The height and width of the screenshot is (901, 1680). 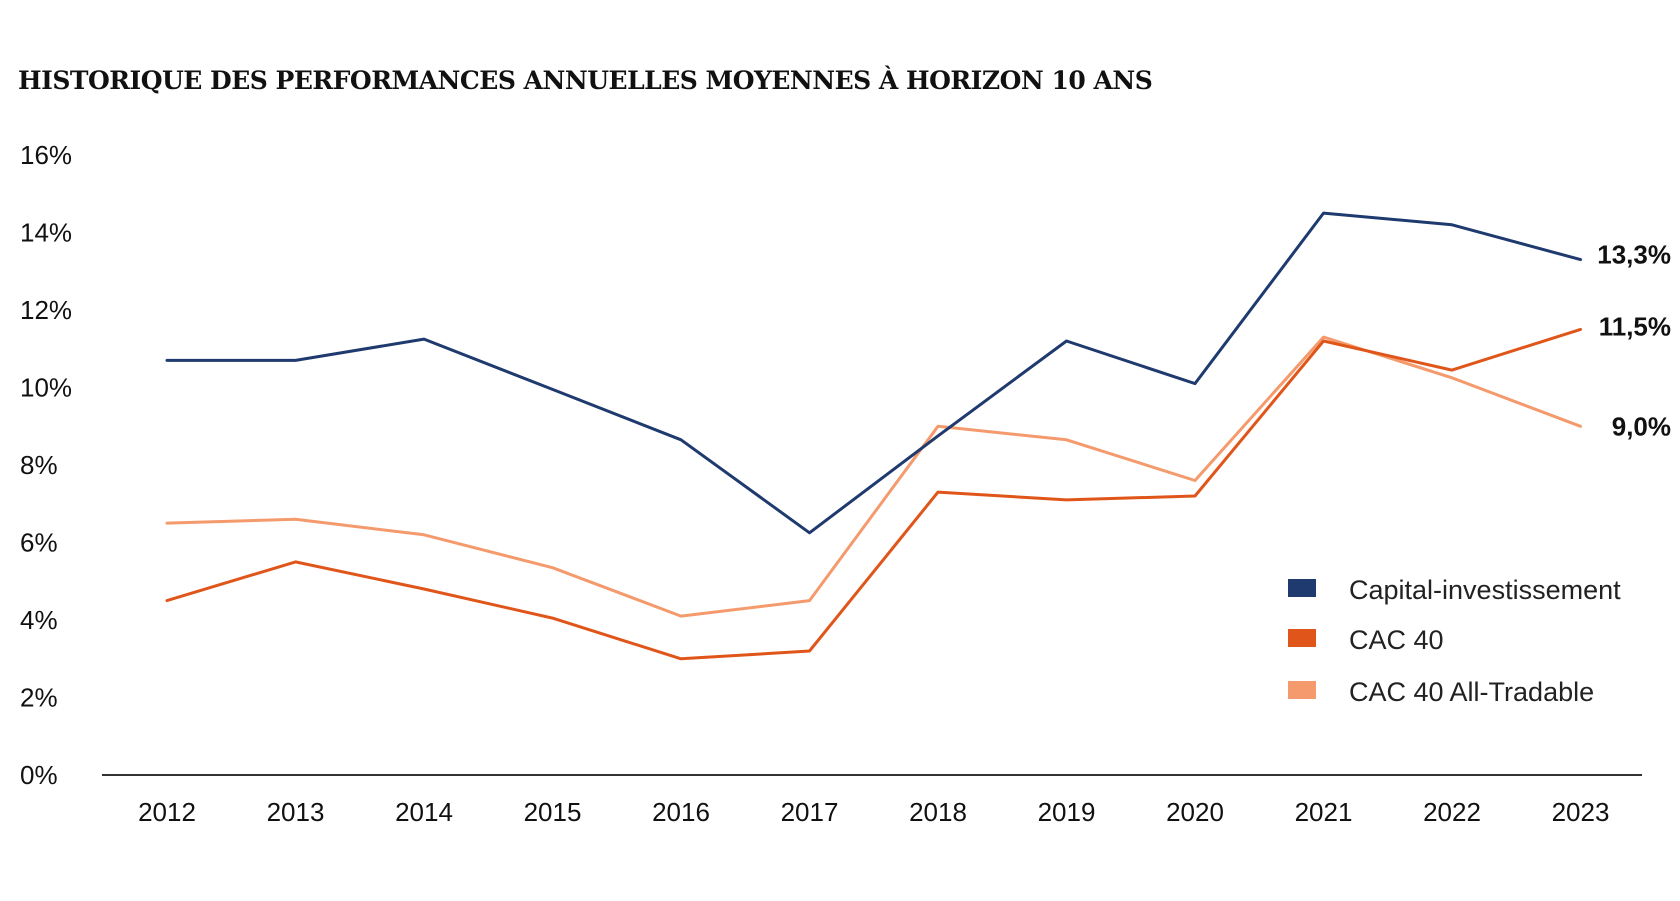 What do you see at coordinates (681, 812) in the screenshot?
I see `x-tick-label: 2016` at bounding box center [681, 812].